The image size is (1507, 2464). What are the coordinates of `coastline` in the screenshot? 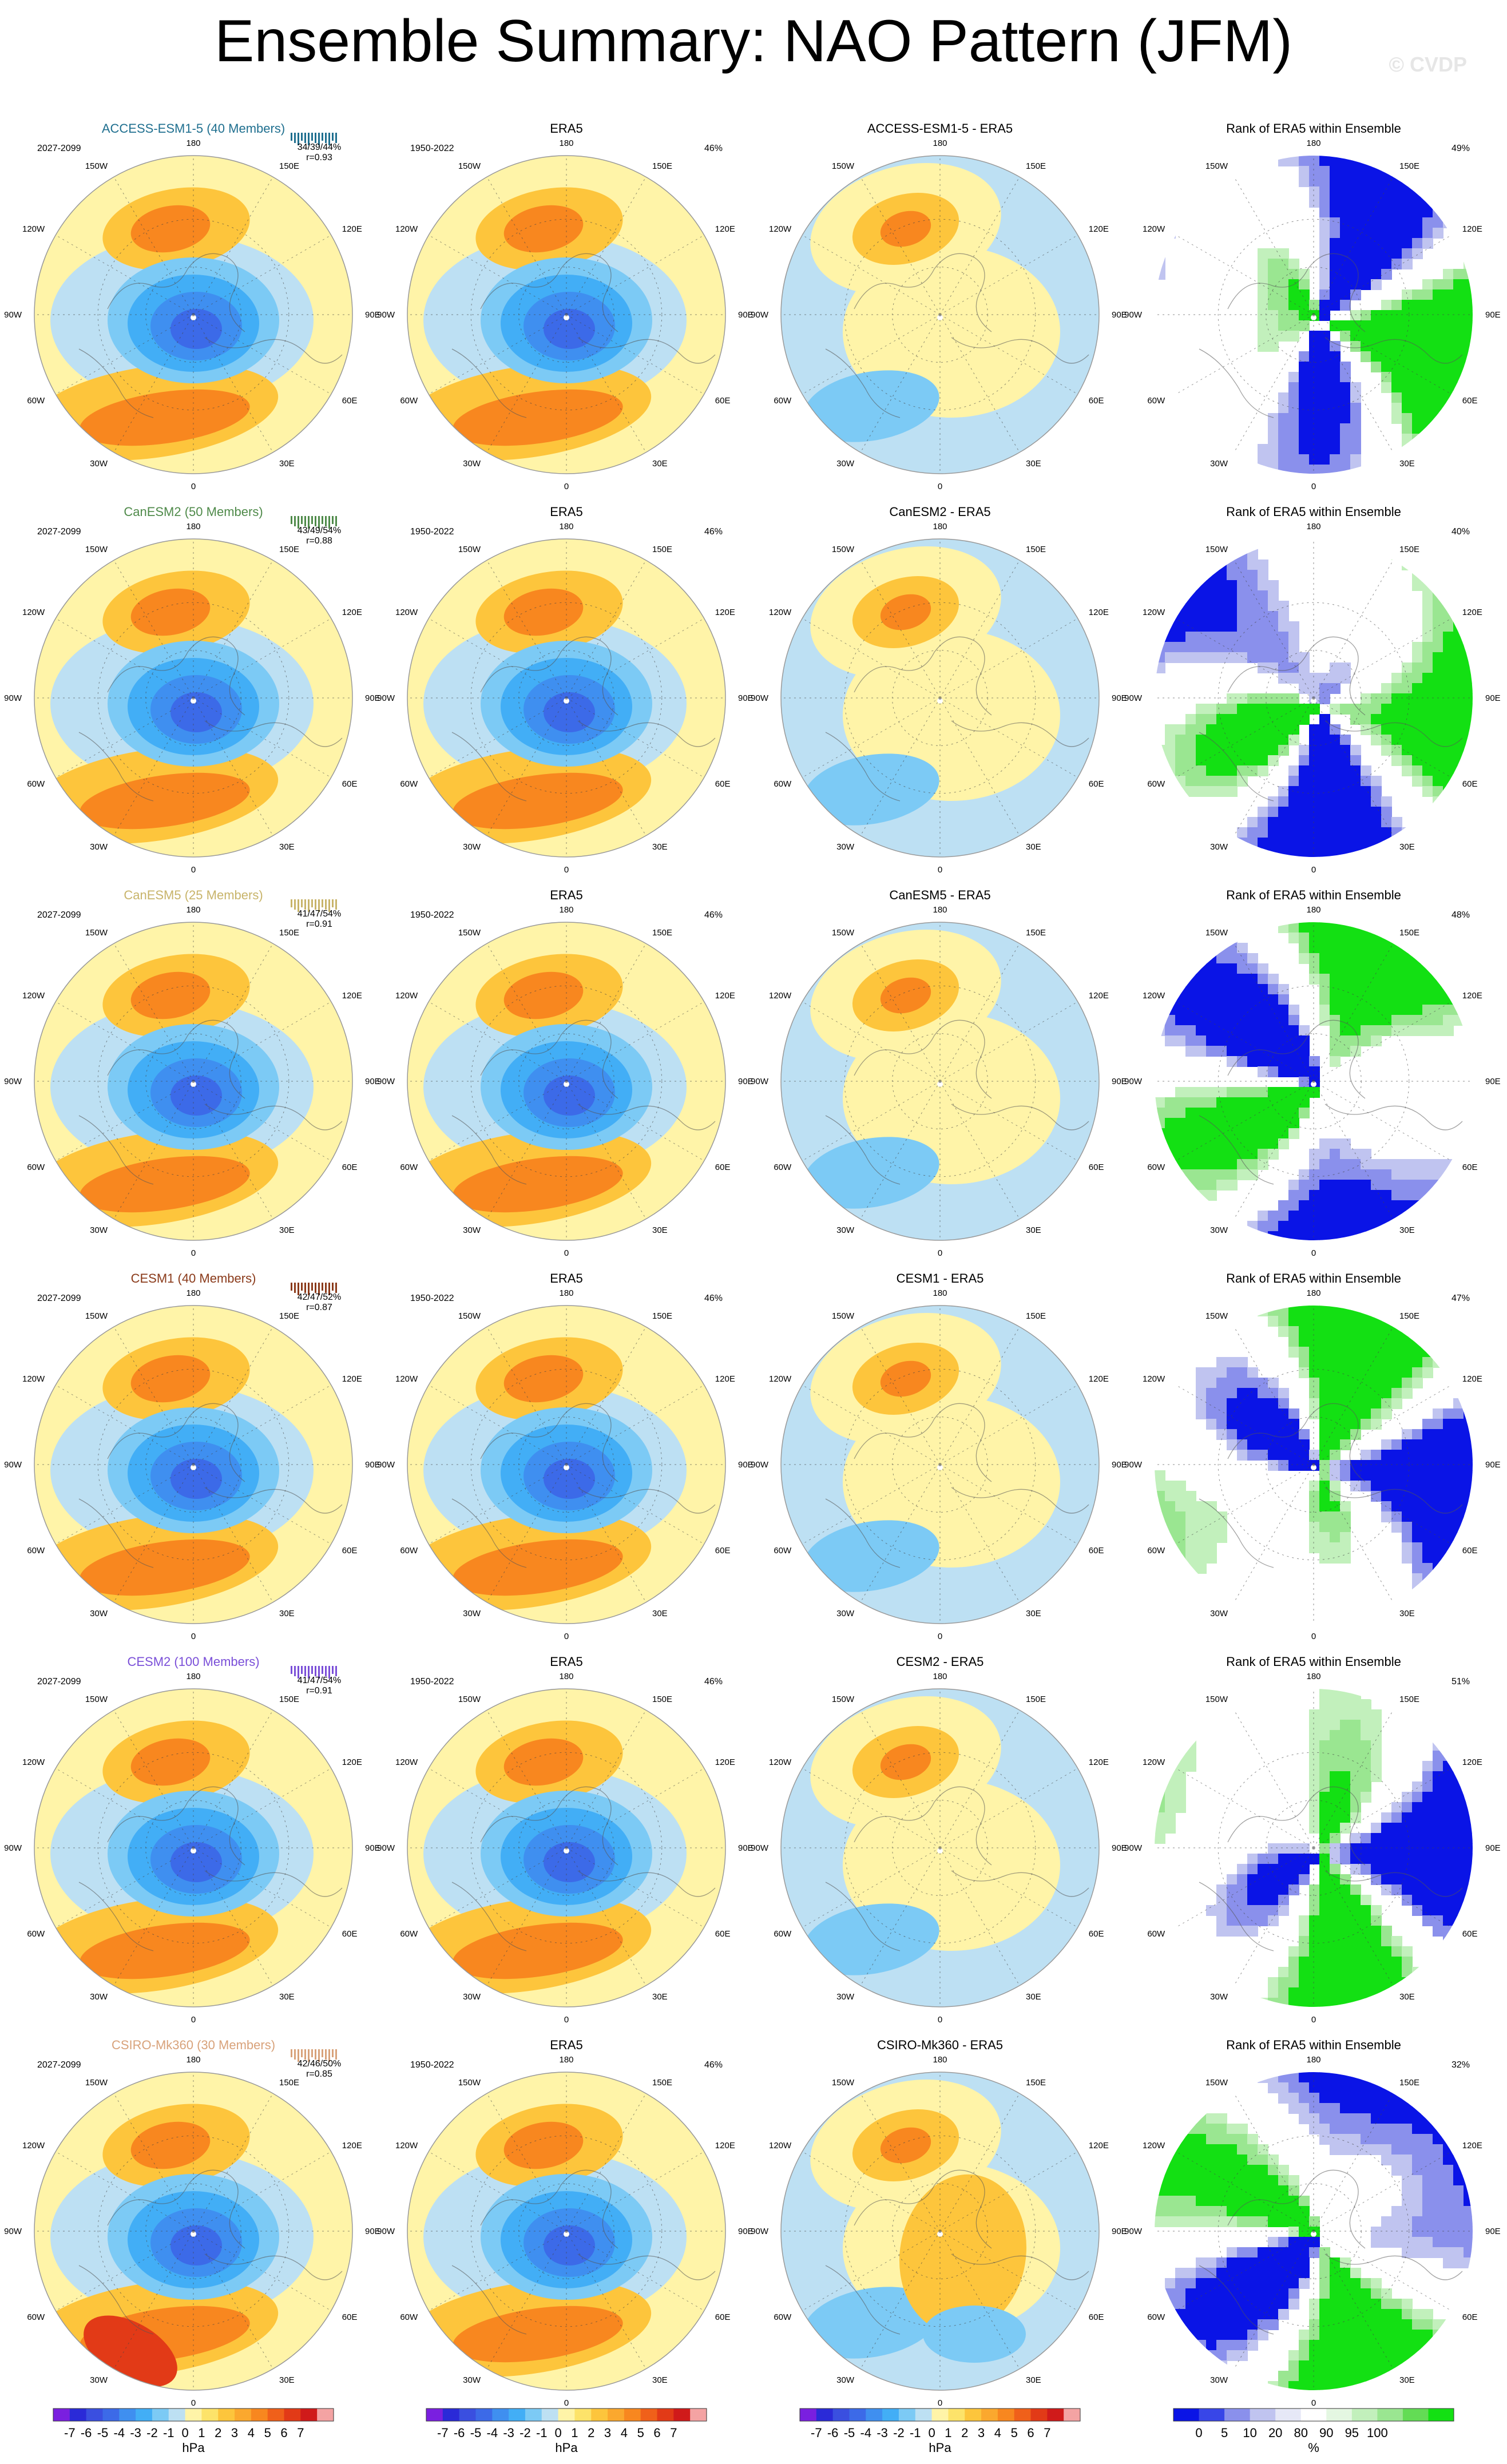 It's located at (1393, 1883).